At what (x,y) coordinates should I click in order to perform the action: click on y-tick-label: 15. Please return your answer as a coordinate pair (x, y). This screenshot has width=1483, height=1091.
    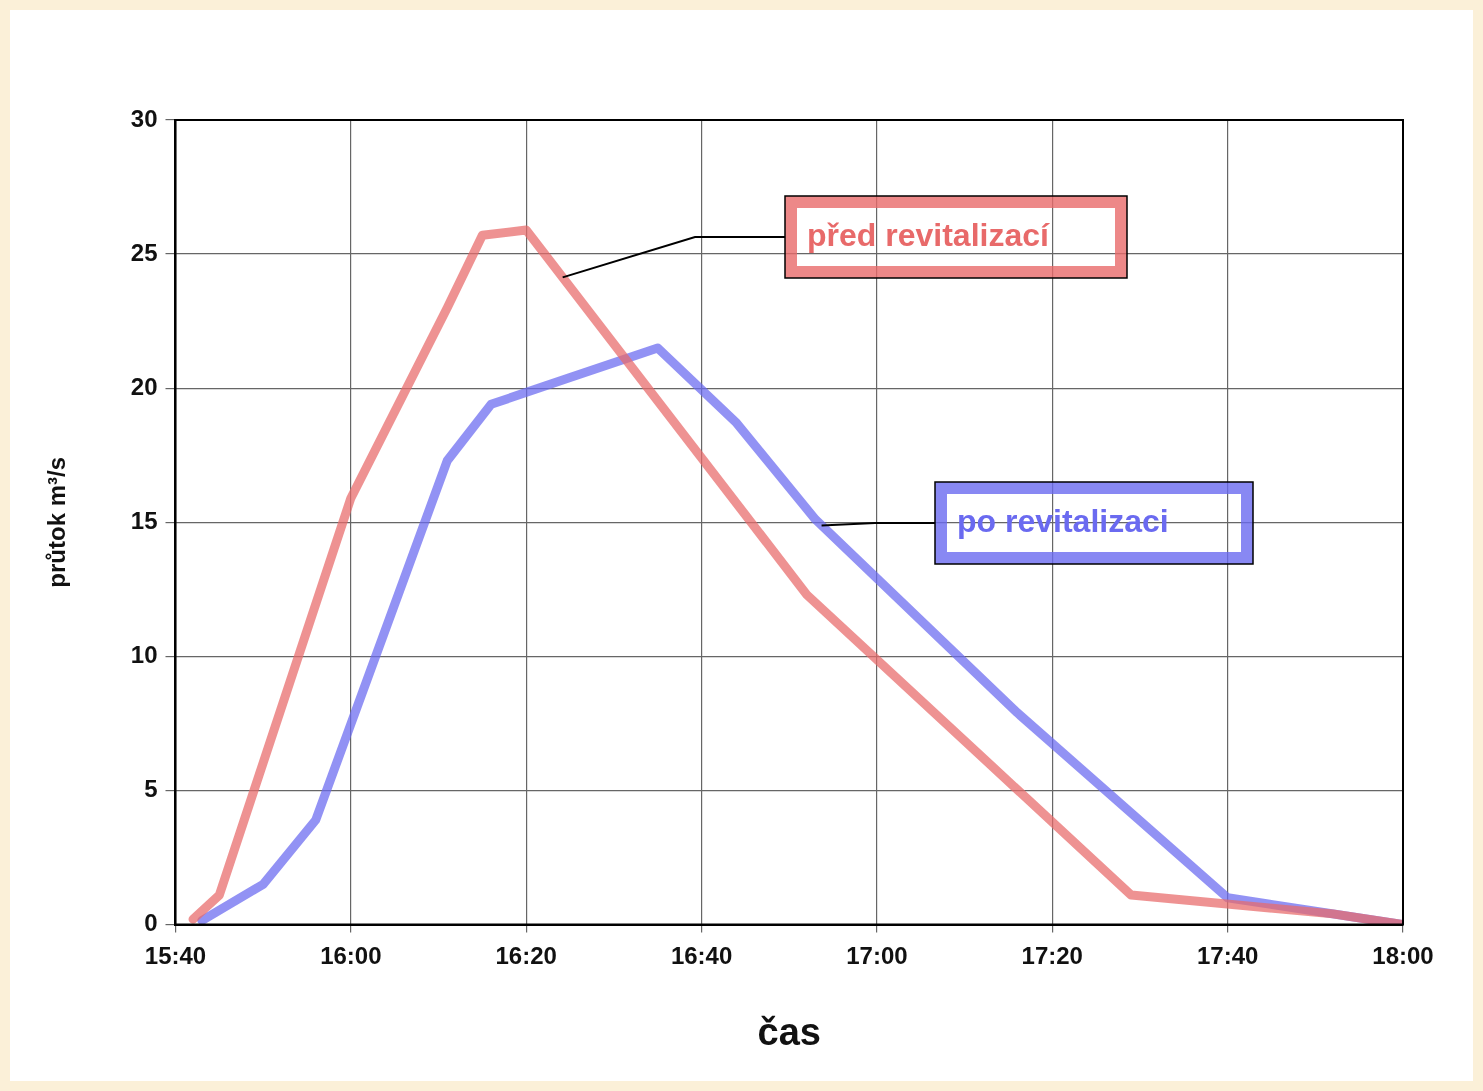
    Looking at the image, I should click on (144, 520).